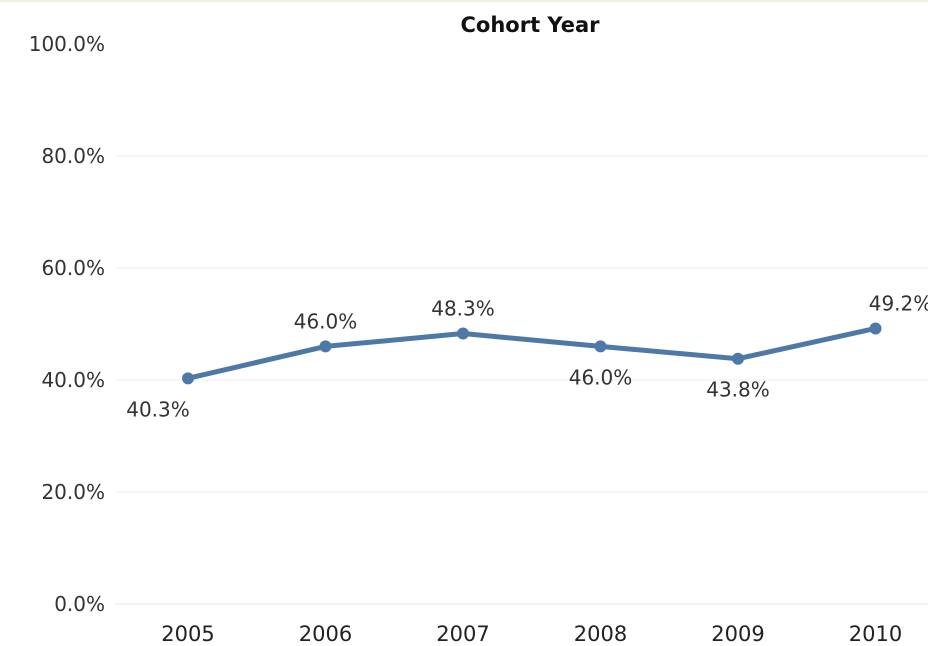 This screenshot has height=646, width=928. I want to click on y-tick-label: 0.0%, so click(79, 604).